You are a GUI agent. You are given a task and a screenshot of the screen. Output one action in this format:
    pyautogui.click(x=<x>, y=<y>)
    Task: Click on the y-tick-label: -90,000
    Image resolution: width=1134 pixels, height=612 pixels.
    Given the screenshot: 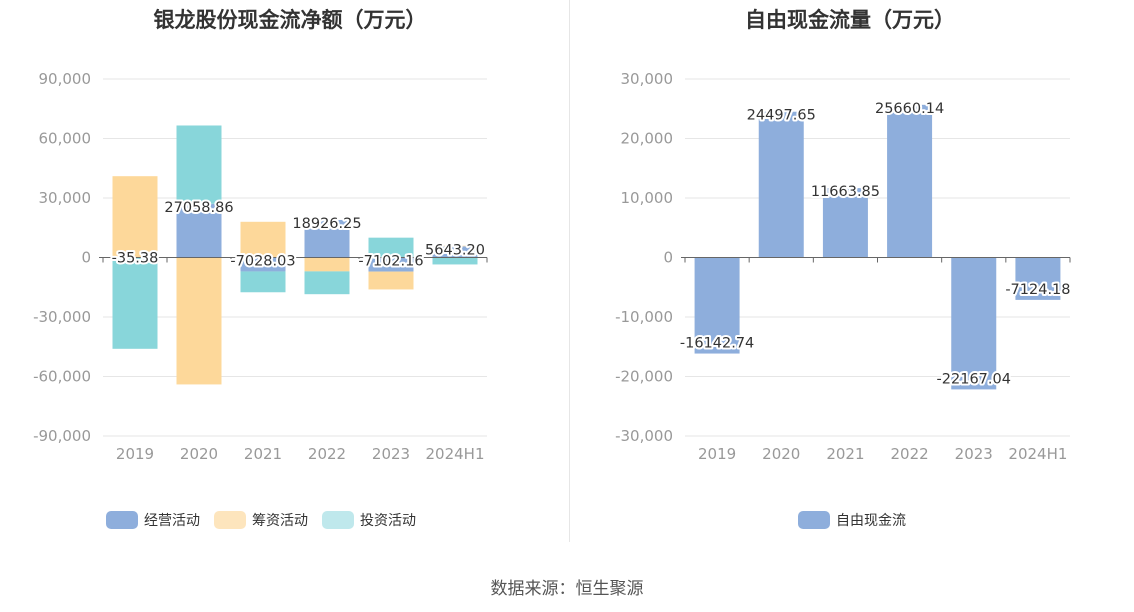 What is the action you would take?
    pyautogui.click(x=62, y=436)
    